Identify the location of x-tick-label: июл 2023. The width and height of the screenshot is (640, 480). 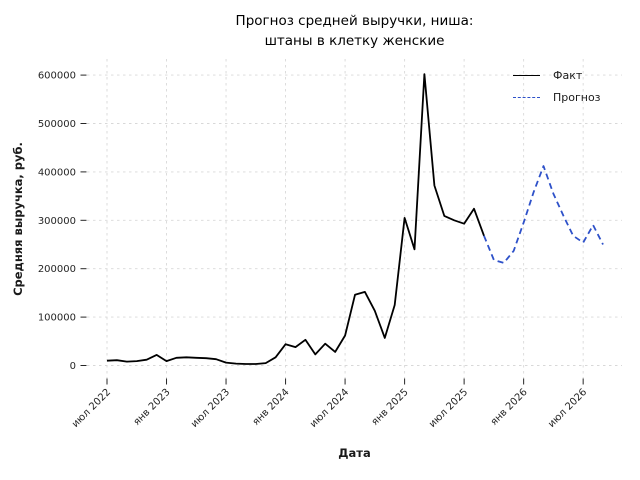
(210, 408).